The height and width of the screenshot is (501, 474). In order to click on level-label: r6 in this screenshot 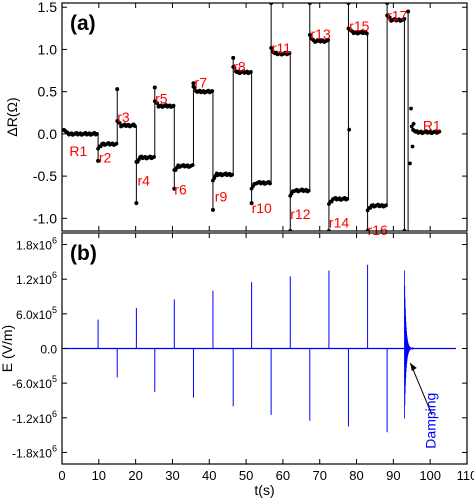, I will do `click(180, 190)`.